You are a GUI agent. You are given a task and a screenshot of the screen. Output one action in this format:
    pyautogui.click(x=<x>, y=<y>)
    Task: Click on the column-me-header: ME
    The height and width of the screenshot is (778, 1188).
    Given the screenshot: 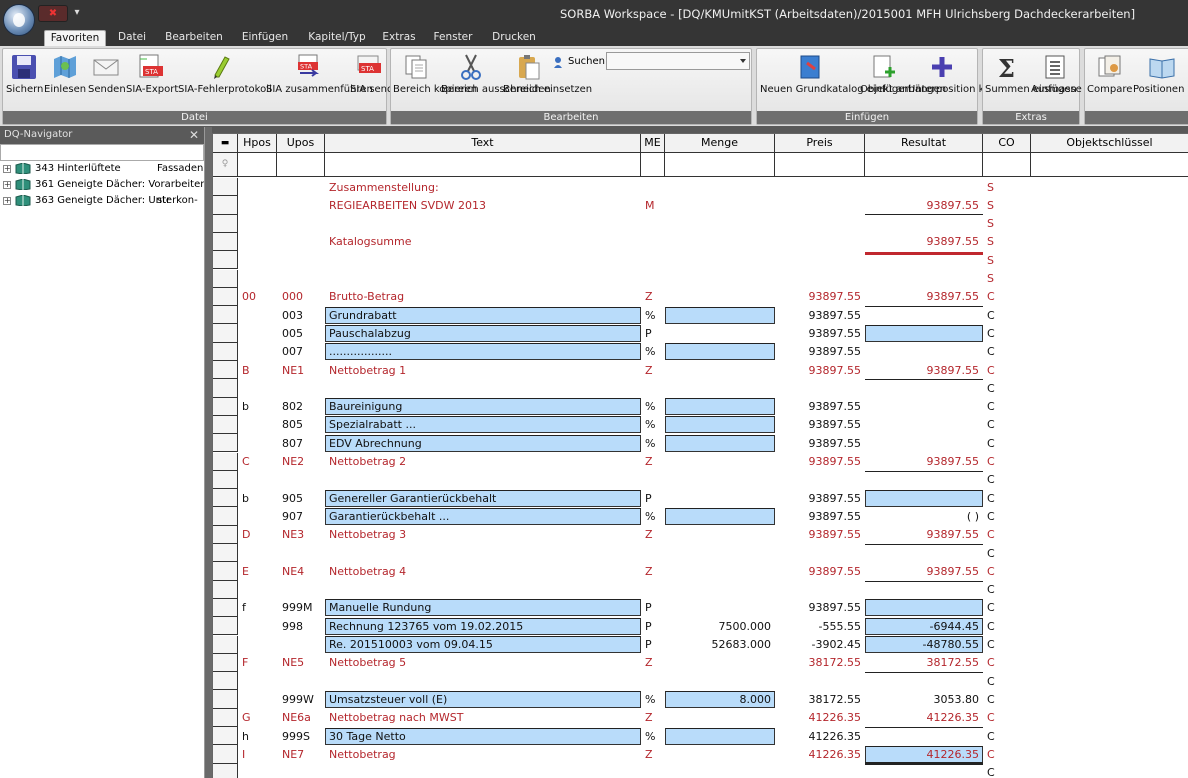 What is the action you would take?
    pyautogui.click(x=653, y=143)
    